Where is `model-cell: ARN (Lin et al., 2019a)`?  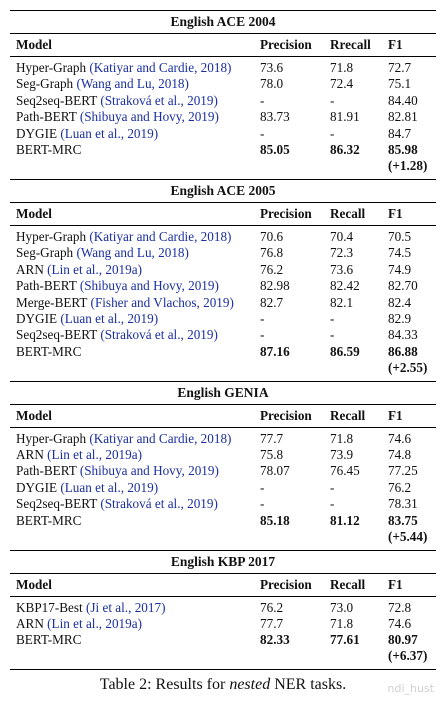
model-cell: ARN (Lin et al., 2019a) is located at coordinates (79, 270).